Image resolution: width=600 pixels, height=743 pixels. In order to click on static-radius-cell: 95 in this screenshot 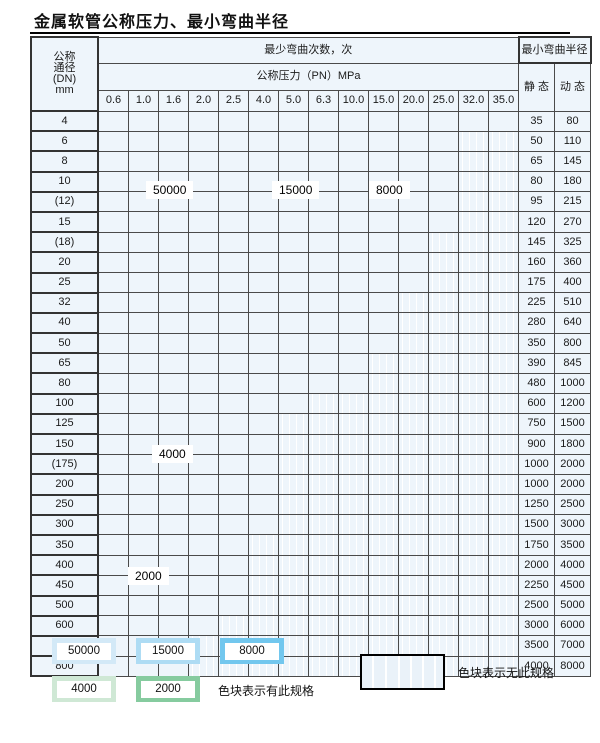, I will do `click(536, 202)`.